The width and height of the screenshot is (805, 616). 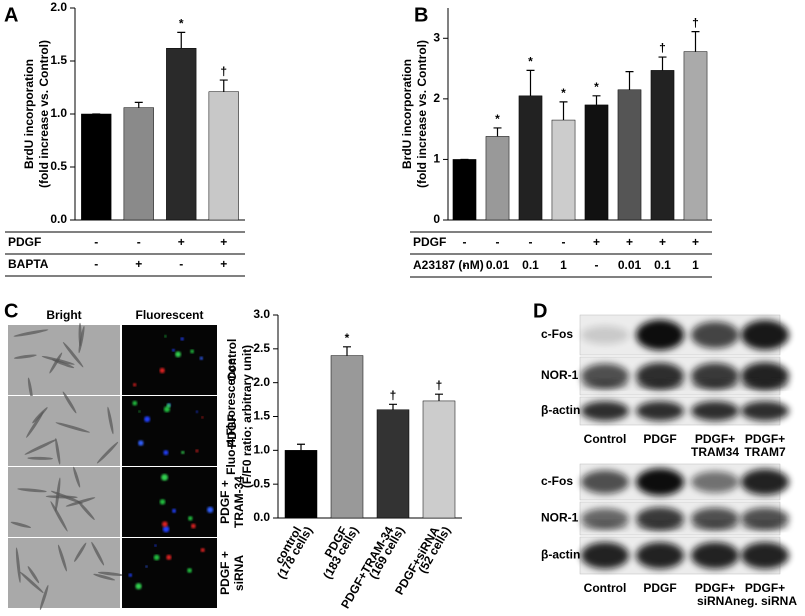 I want to click on lane-label: PDGF, so click(x=659, y=439).